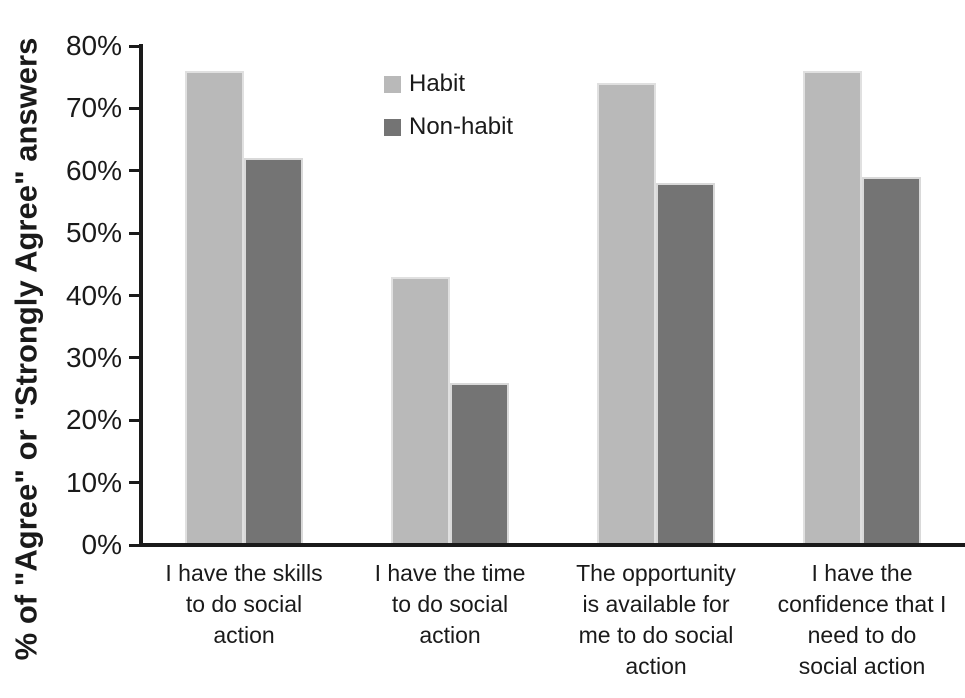 Image resolution: width=965 pixels, height=698 pixels. I want to click on y-tick-label: 30%, so click(93, 357).